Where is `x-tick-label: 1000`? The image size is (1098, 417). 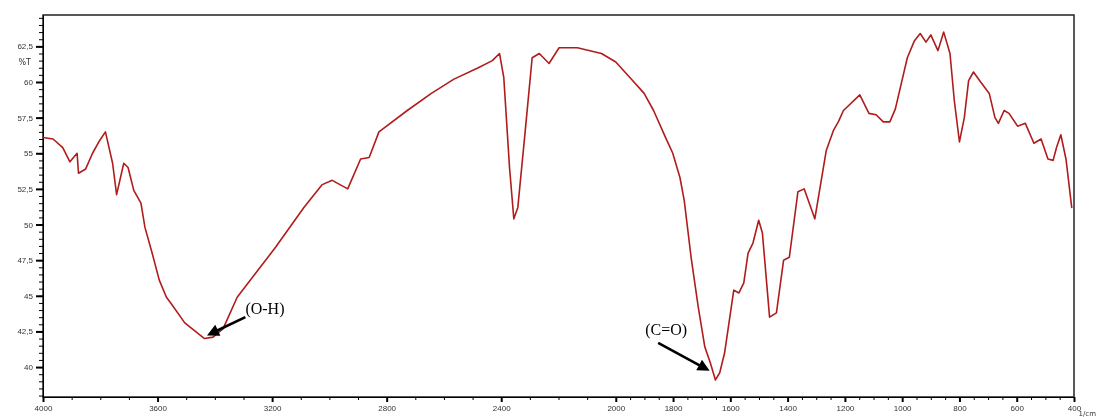 x-tick-label: 1000 is located at coordinates (903, 408).